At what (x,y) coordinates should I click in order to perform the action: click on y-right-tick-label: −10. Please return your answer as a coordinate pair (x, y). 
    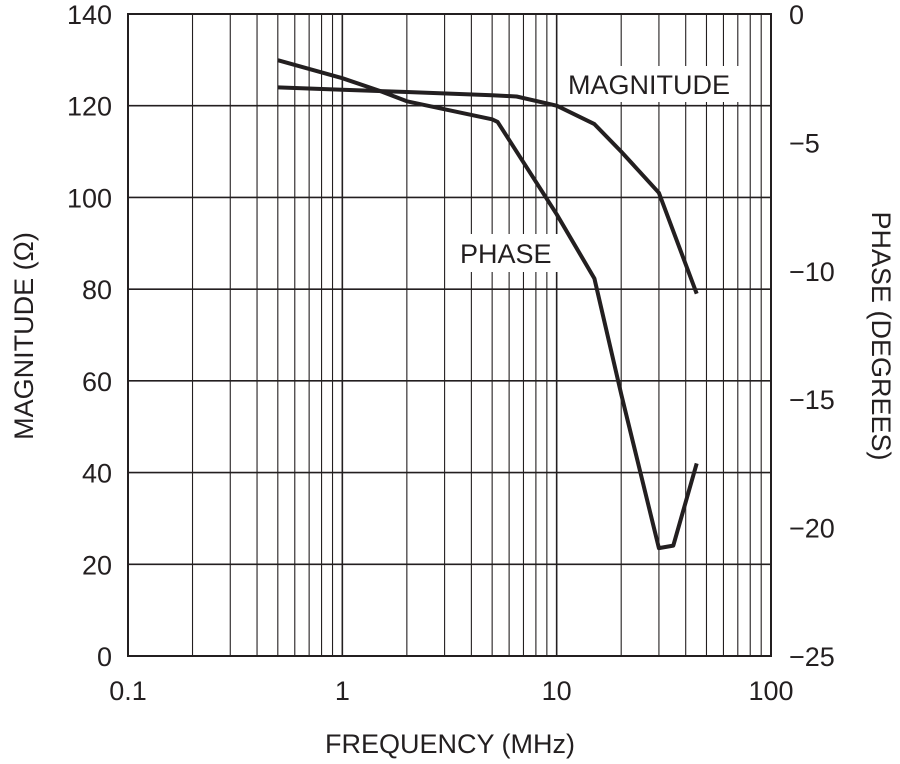
    Looking at the image, I should click on (812, 272).